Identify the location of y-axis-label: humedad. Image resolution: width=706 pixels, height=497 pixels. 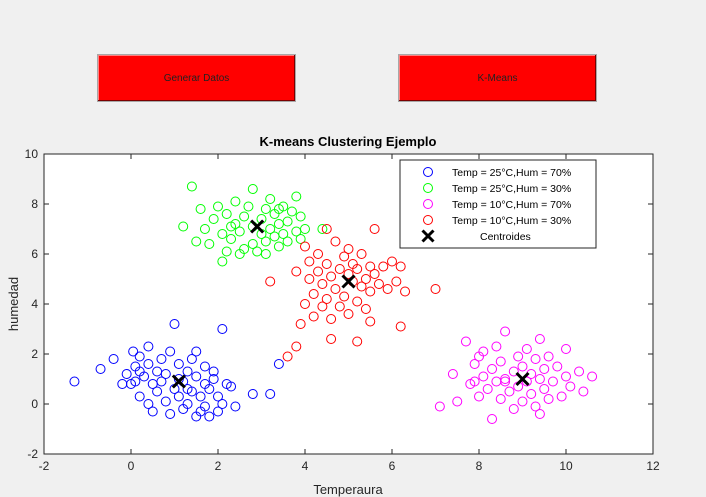
(13, 304).